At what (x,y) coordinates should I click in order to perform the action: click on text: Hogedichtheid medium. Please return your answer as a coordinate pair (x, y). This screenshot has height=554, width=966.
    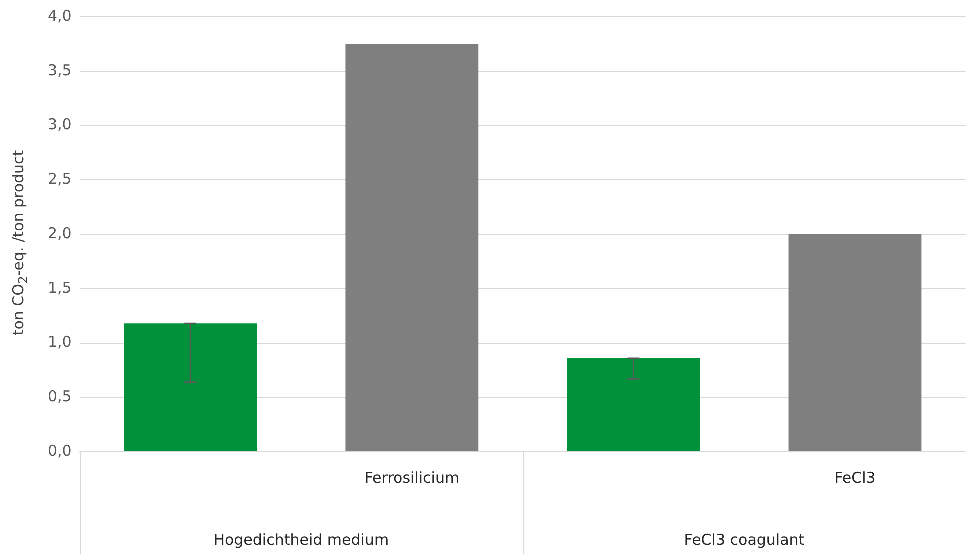
    Looking at the image, I should click on (302, 539).